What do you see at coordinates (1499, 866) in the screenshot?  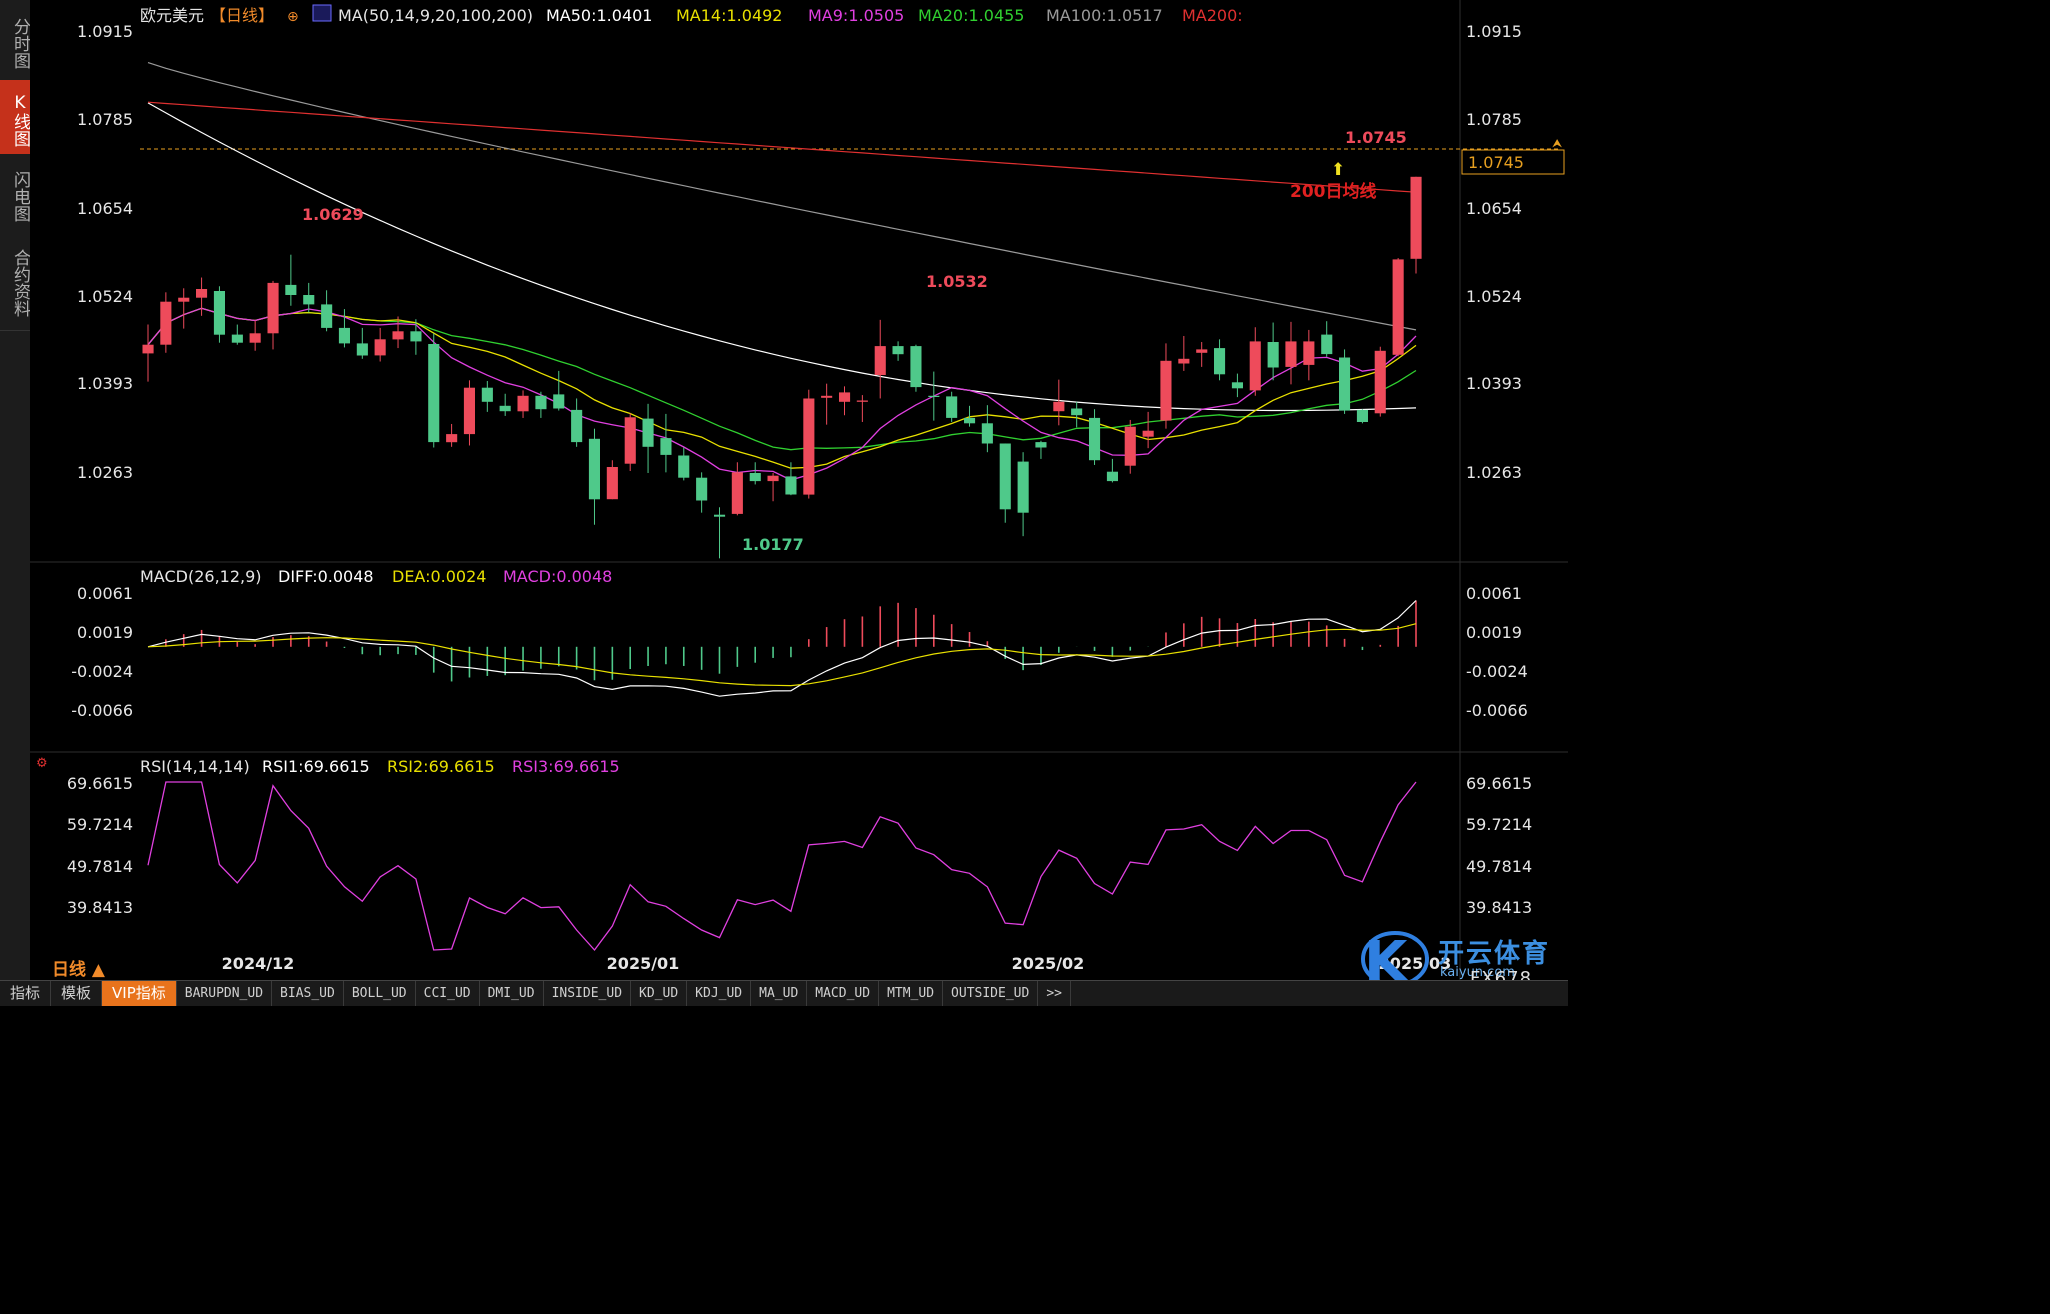 I see `rsi-tick-right: 49.7814` at bounding box center [1499, 866].